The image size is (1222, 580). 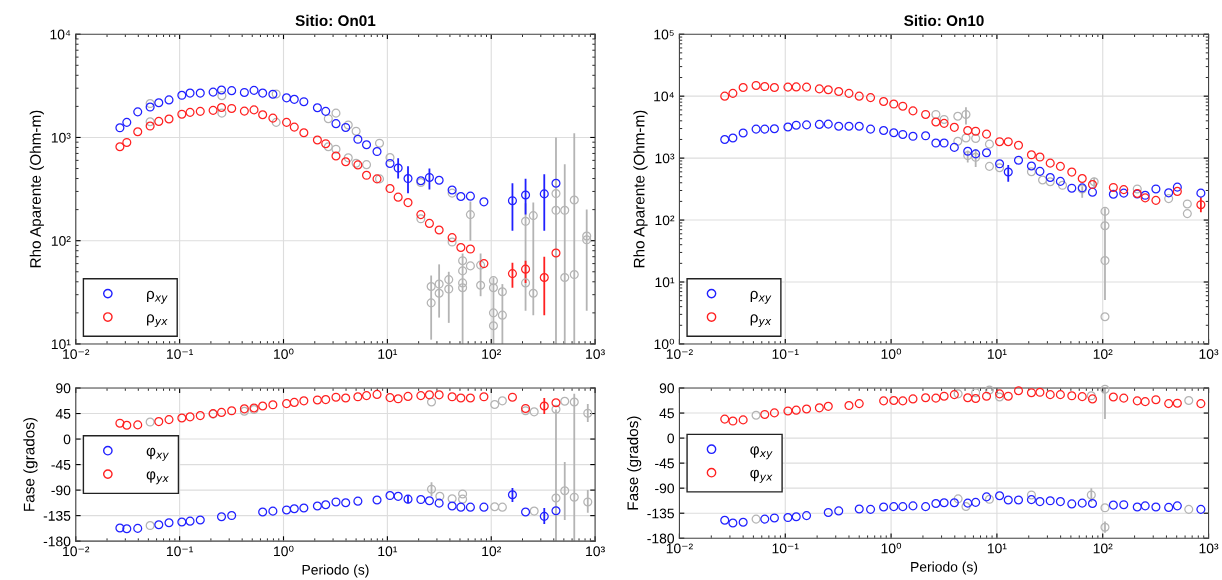 What do you see at coordinates (664, 34) in the screenshot?
I see `y-tick-label: 10⁵` at bounding box center [664, 34].